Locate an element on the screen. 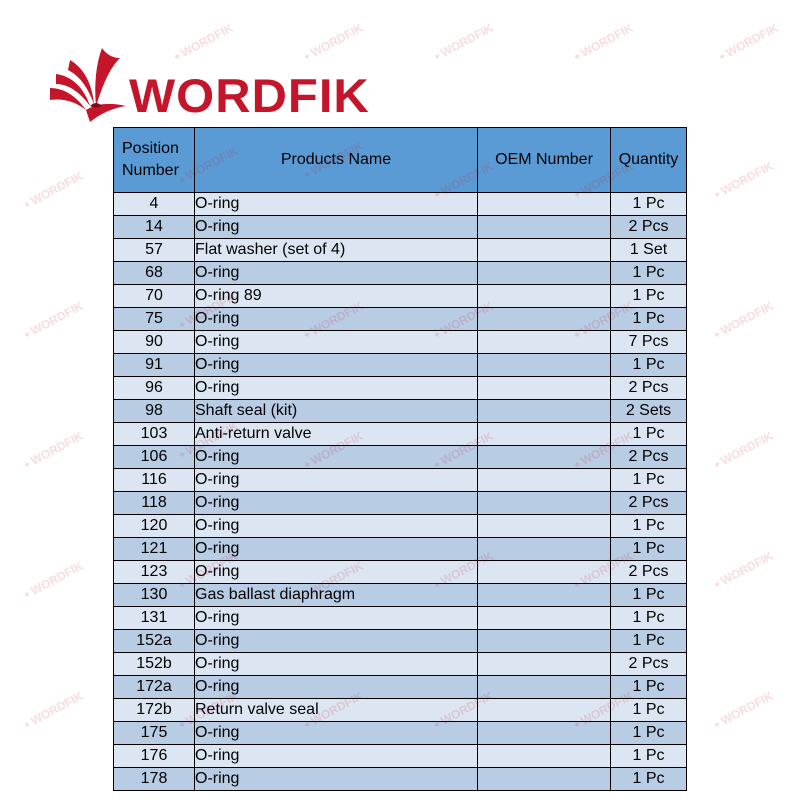 This screenshot has width=800, height=800. product-name-cell: Anti-return valve is located at coordinates (336, 434).